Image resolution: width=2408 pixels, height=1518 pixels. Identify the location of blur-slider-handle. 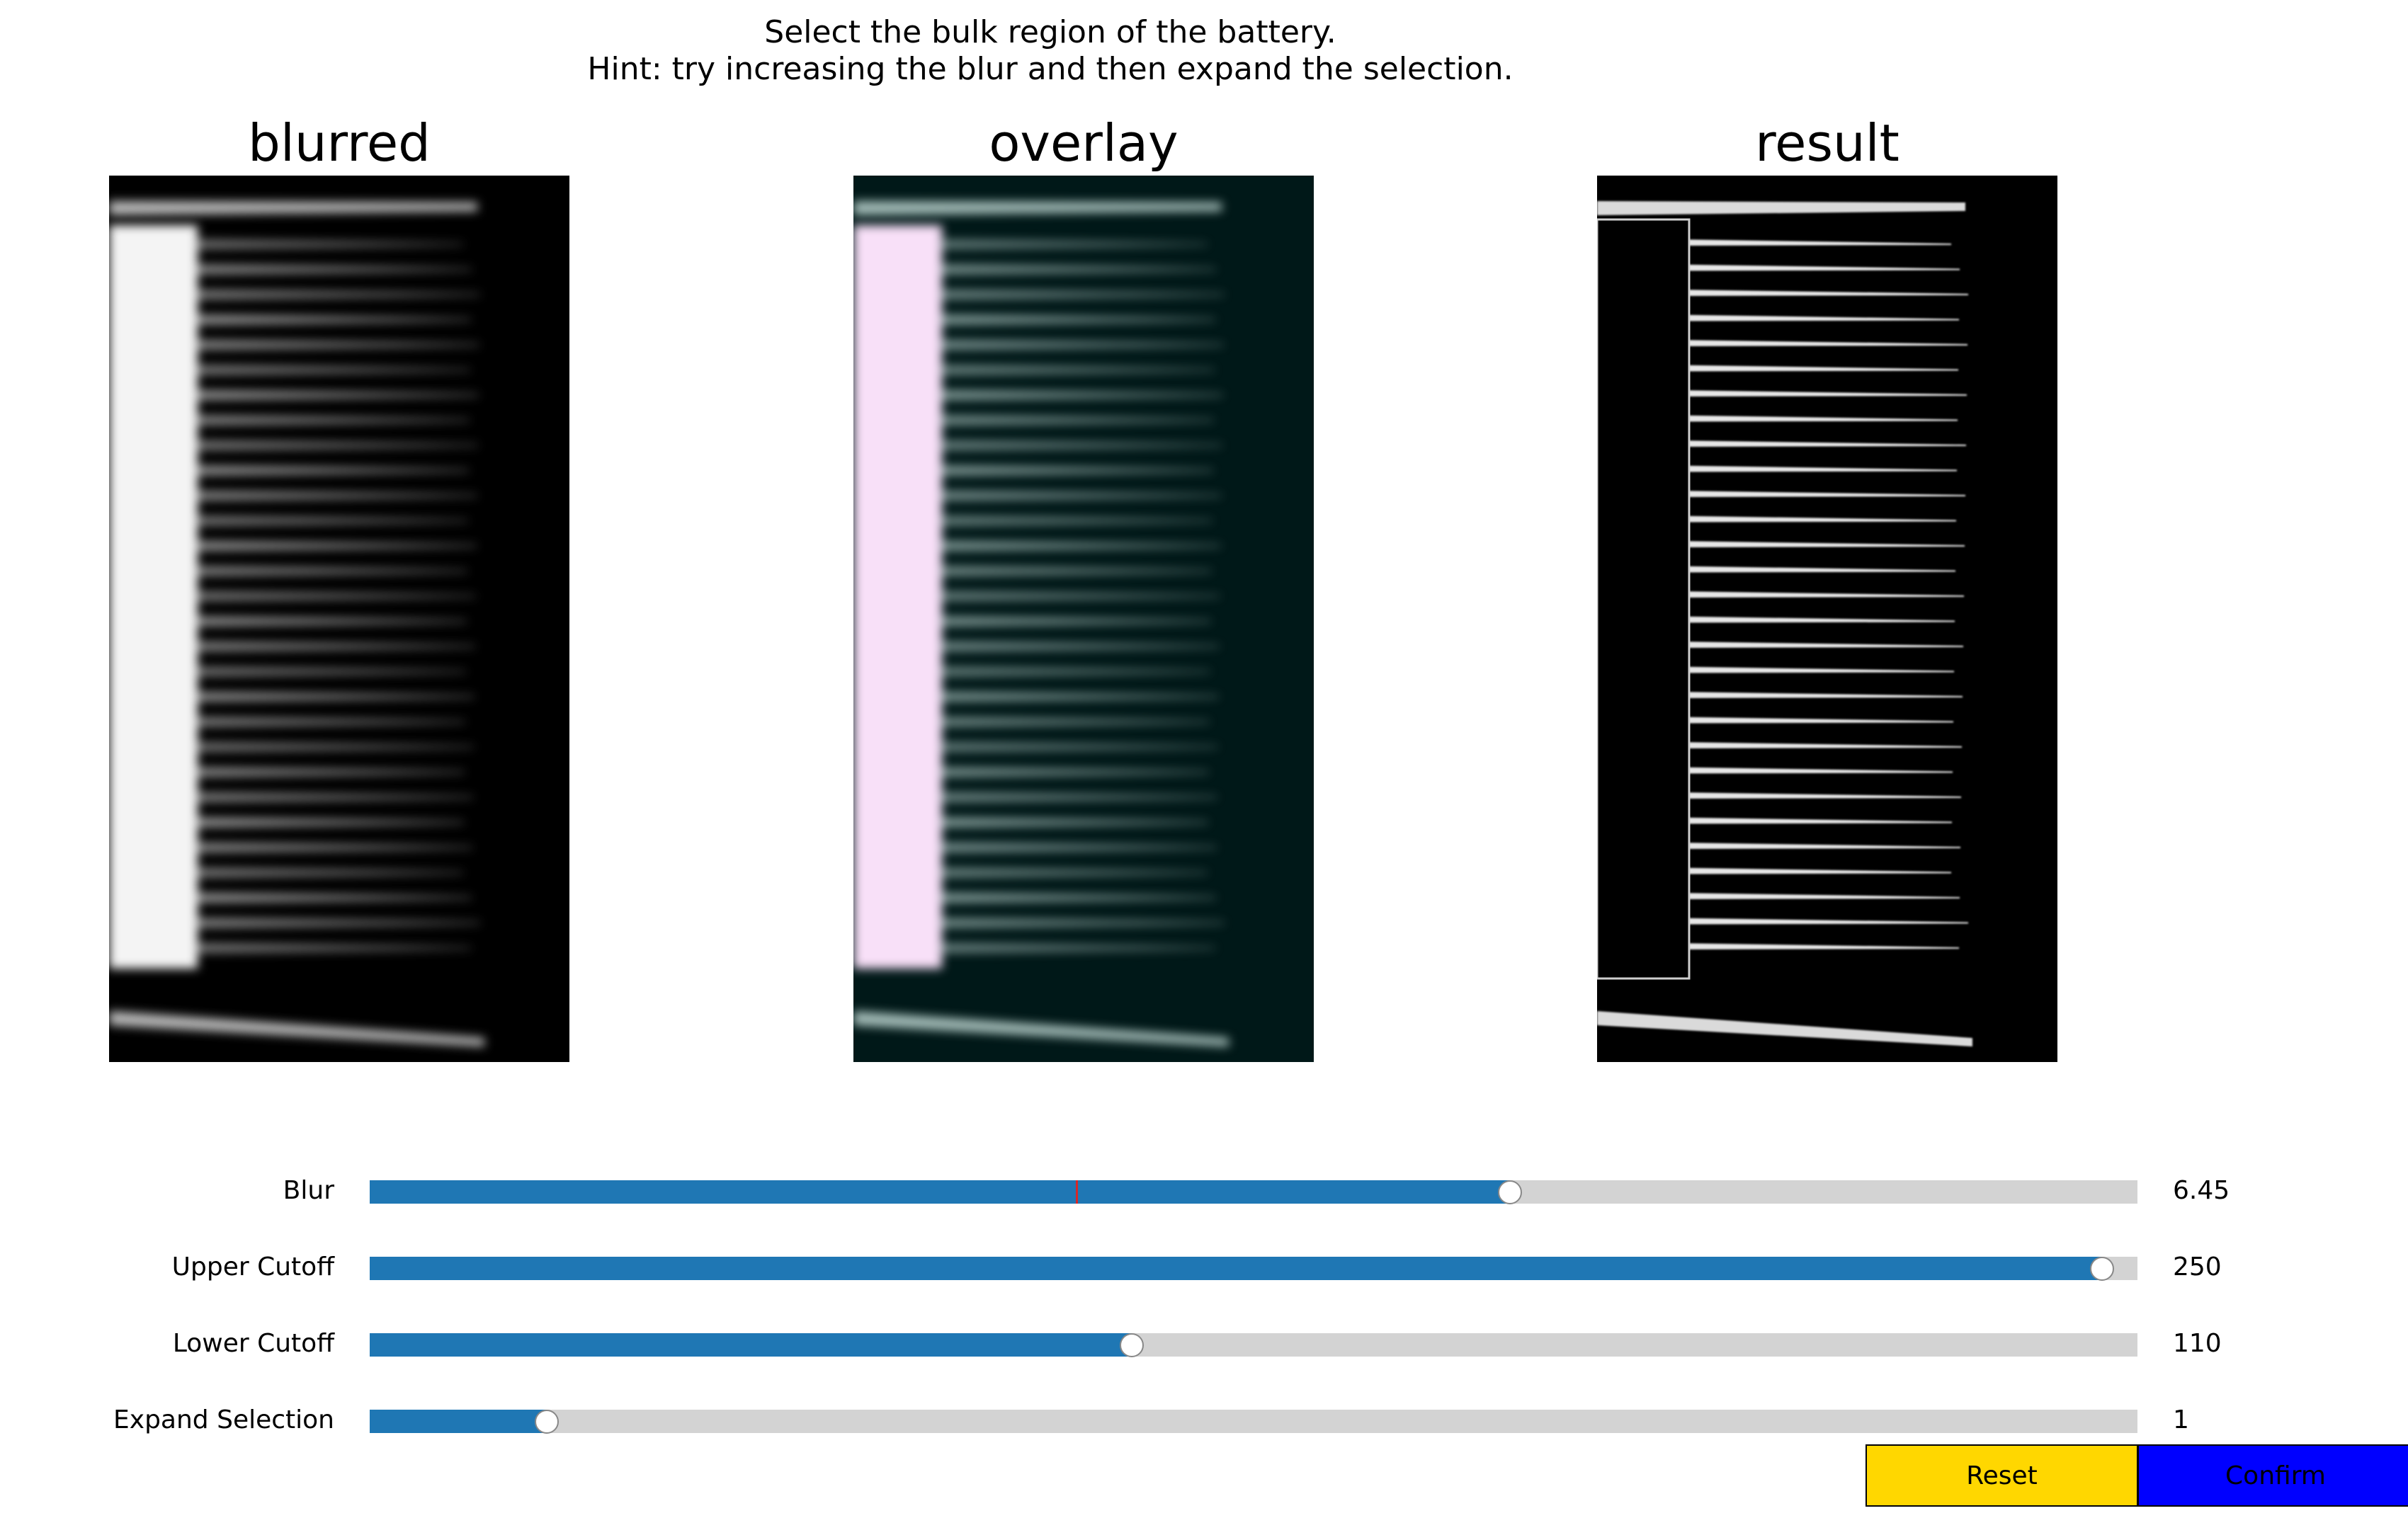
(1509, 1192).